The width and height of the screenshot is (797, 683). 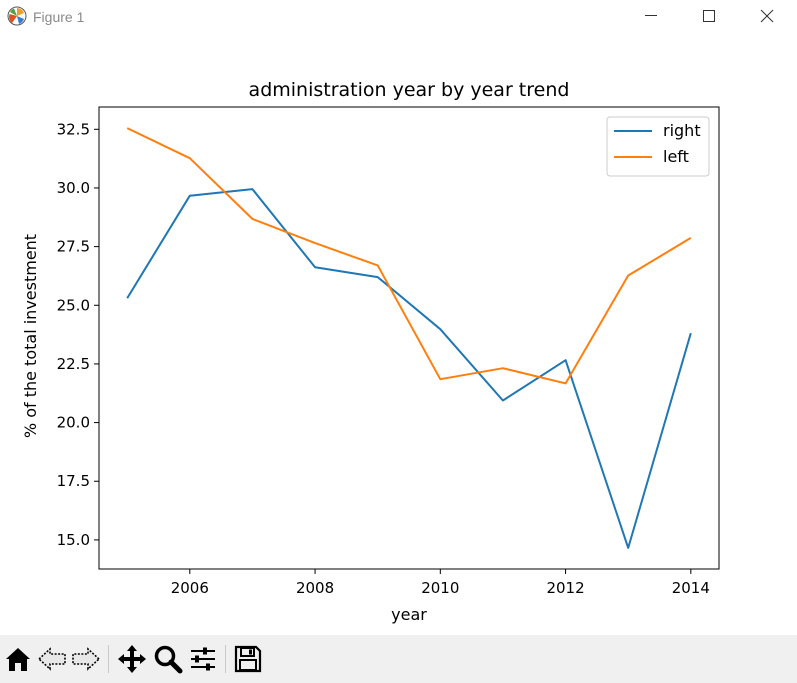 I want to click on matplotlib-logo-icon, so click(x=17, y=16).